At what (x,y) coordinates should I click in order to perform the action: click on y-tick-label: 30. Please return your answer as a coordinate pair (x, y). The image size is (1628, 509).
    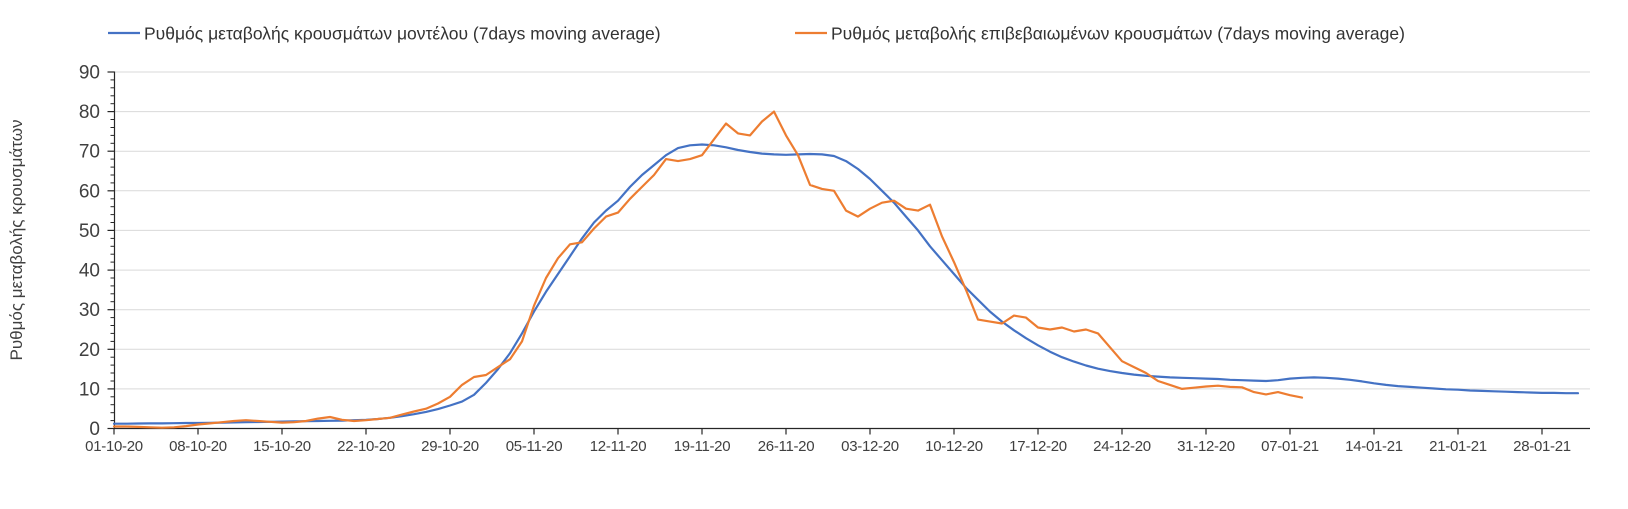
    Looking at the image, I should click on (89, 310).